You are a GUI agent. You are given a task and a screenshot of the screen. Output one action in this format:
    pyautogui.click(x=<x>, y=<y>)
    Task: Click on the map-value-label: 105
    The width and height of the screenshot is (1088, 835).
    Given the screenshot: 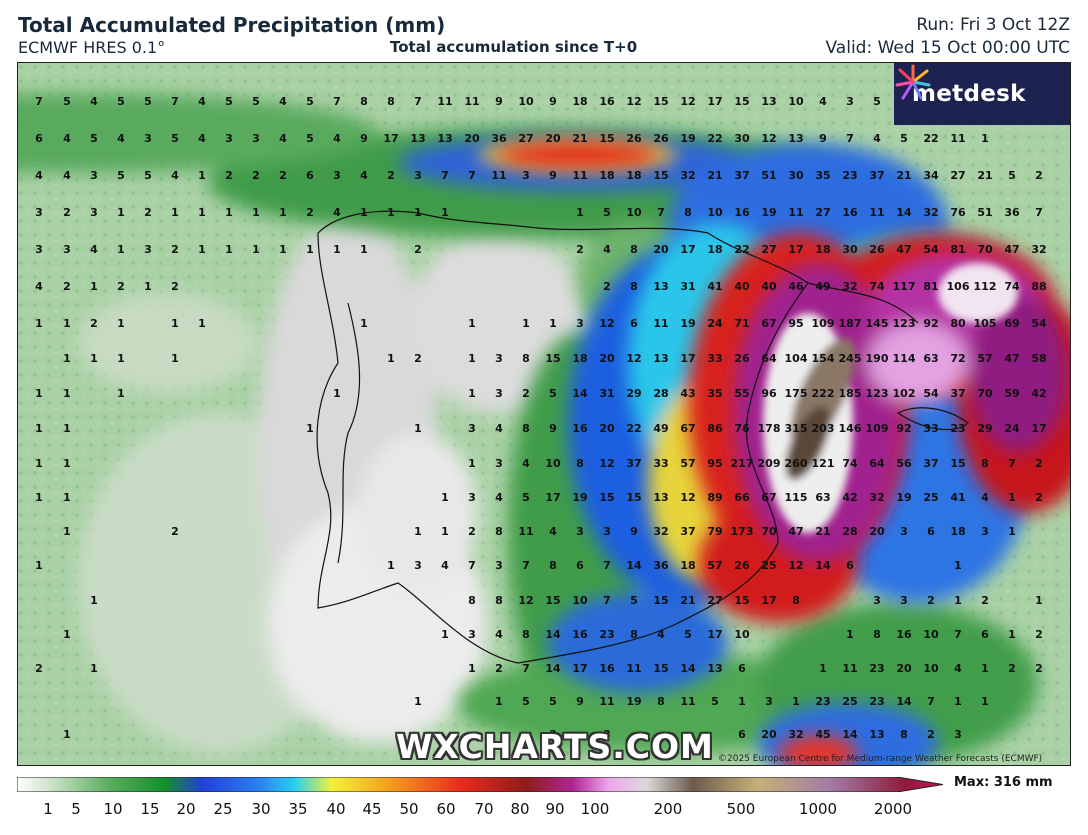 What is the action you would take?
    pyautogui.click(x=985, y=323)
    